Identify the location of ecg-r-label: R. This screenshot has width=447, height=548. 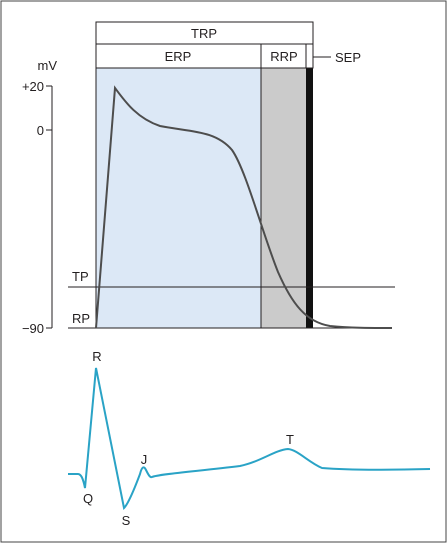
(96, 356).